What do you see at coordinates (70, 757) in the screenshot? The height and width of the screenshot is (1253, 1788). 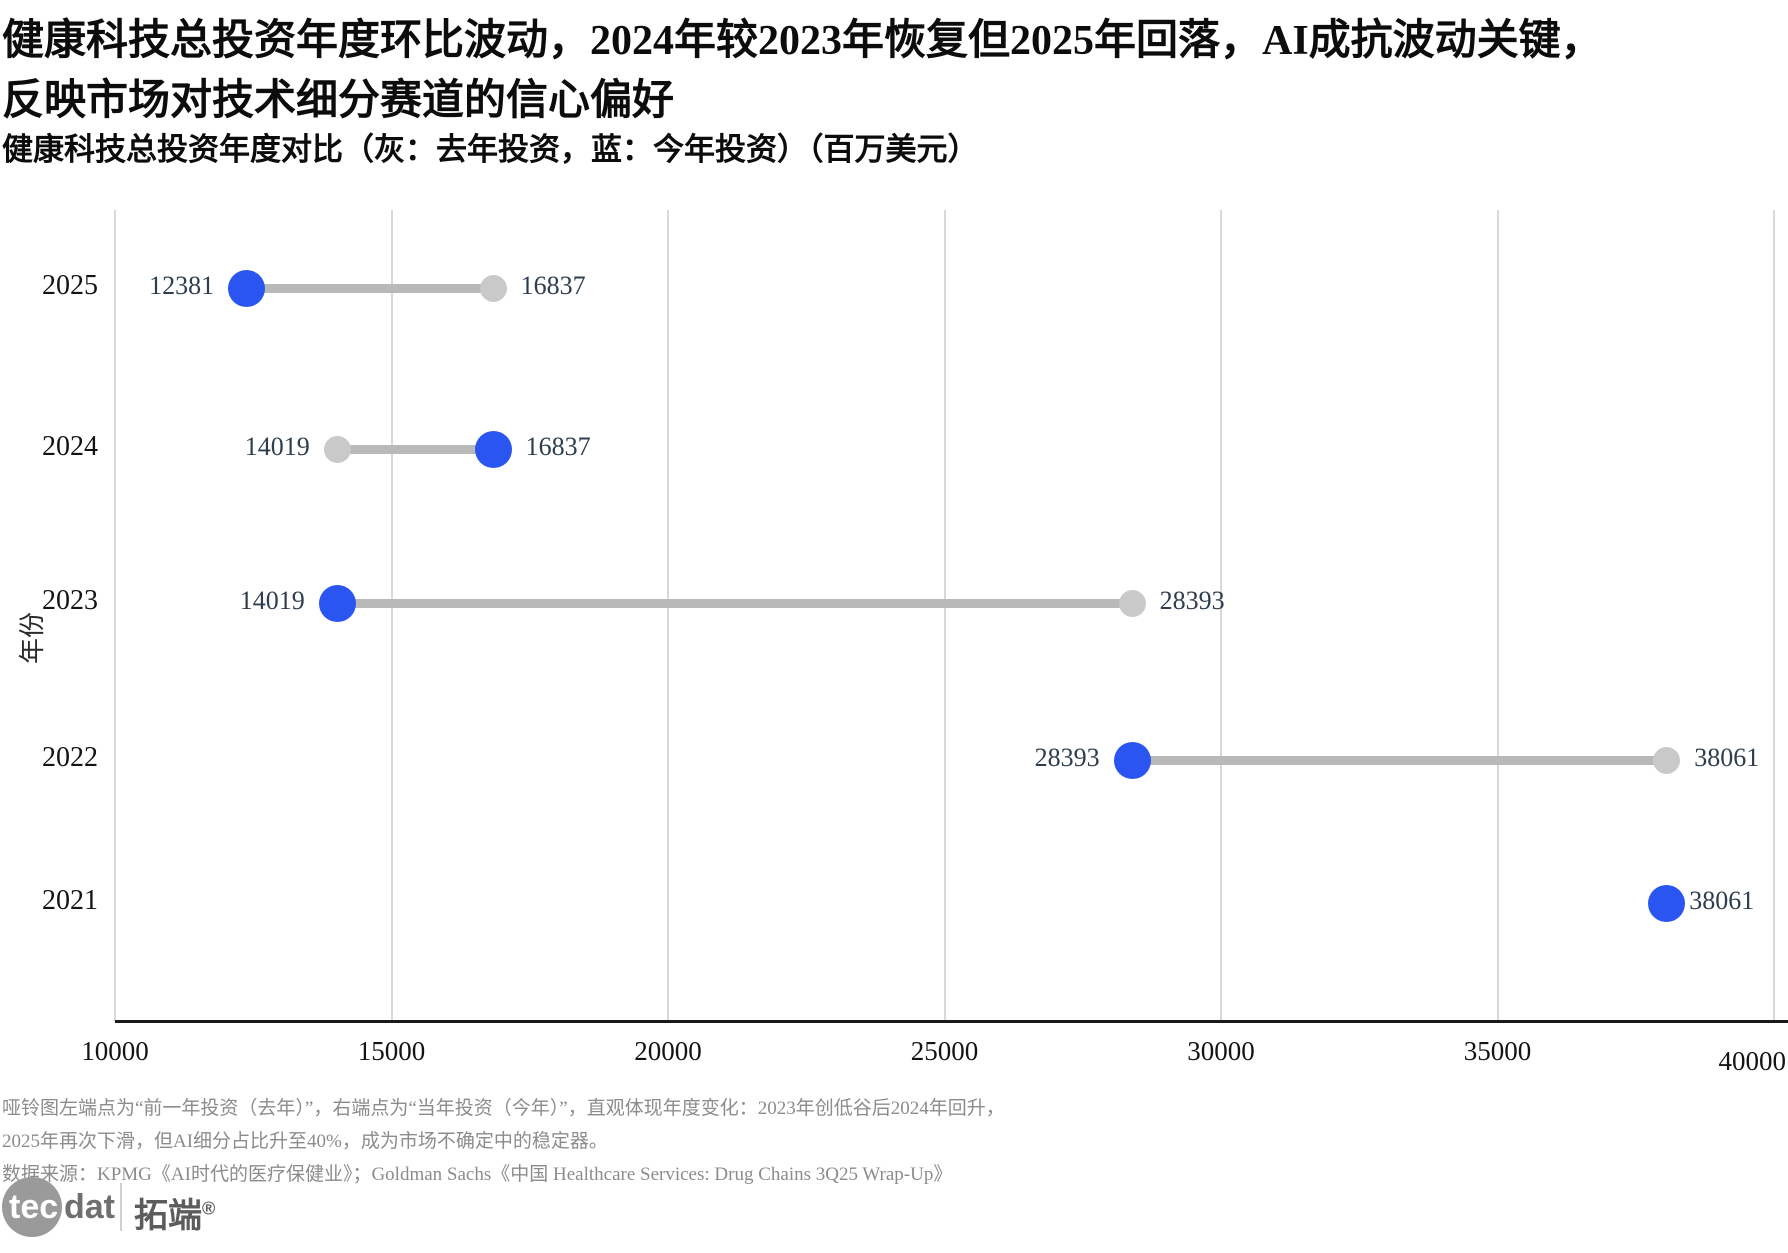 I see `y-tick-label: 2022` at bounding box center [70, 757].